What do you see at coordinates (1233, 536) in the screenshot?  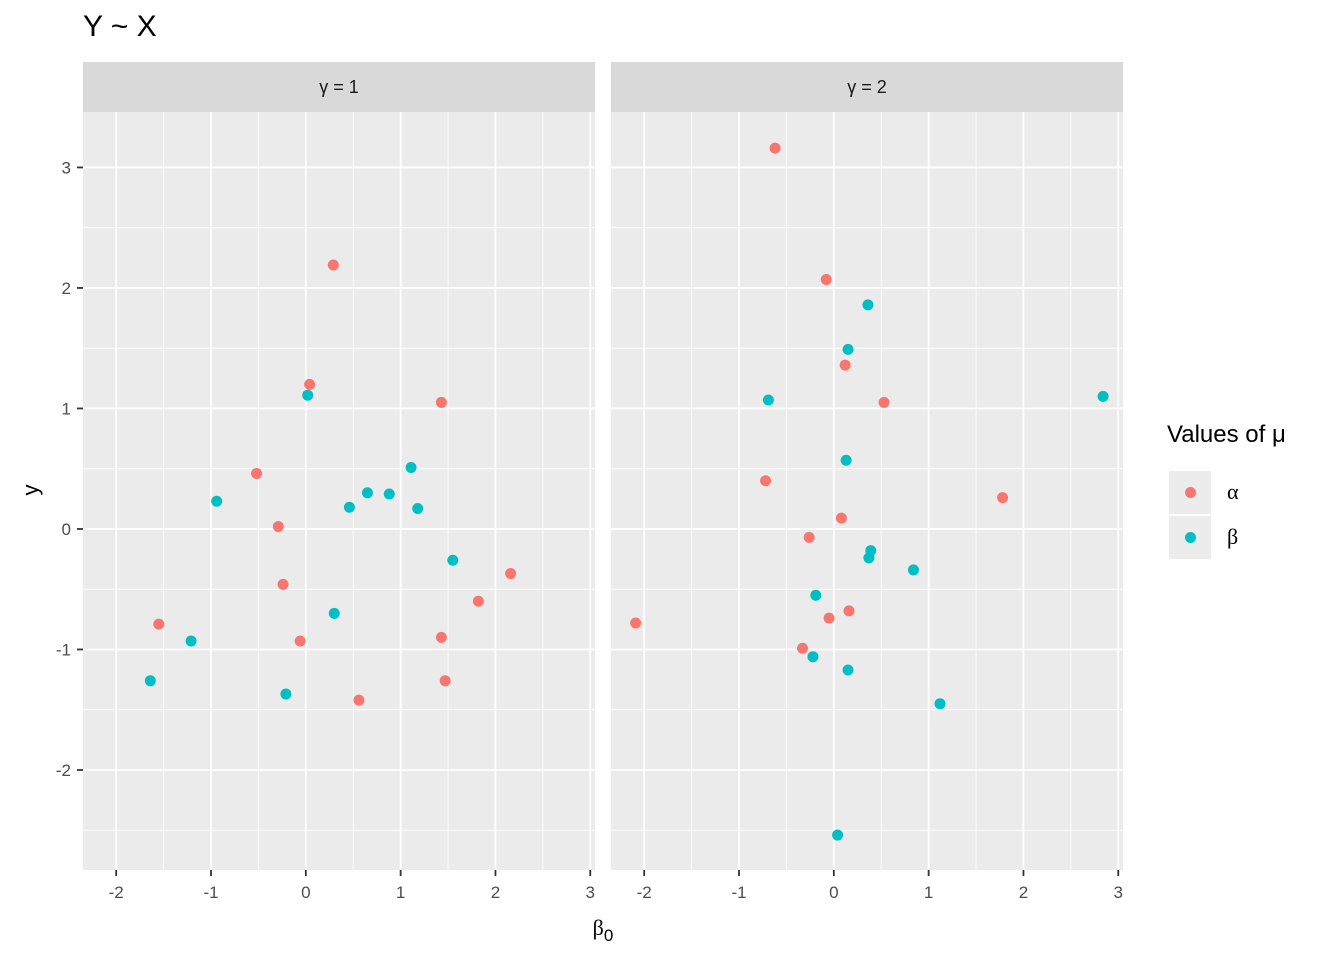 I see `legend-label-beta: β` at bounding box center [1233, 536].